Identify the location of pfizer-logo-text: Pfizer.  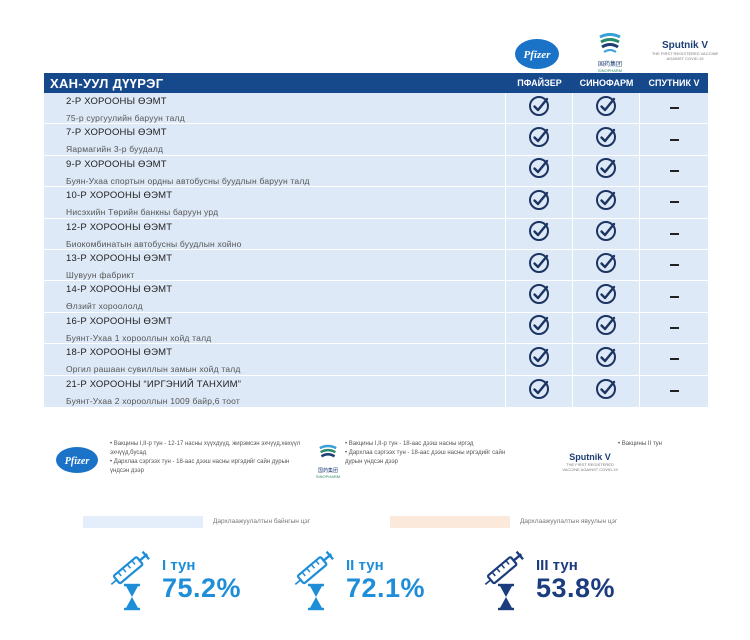
(538, 55).